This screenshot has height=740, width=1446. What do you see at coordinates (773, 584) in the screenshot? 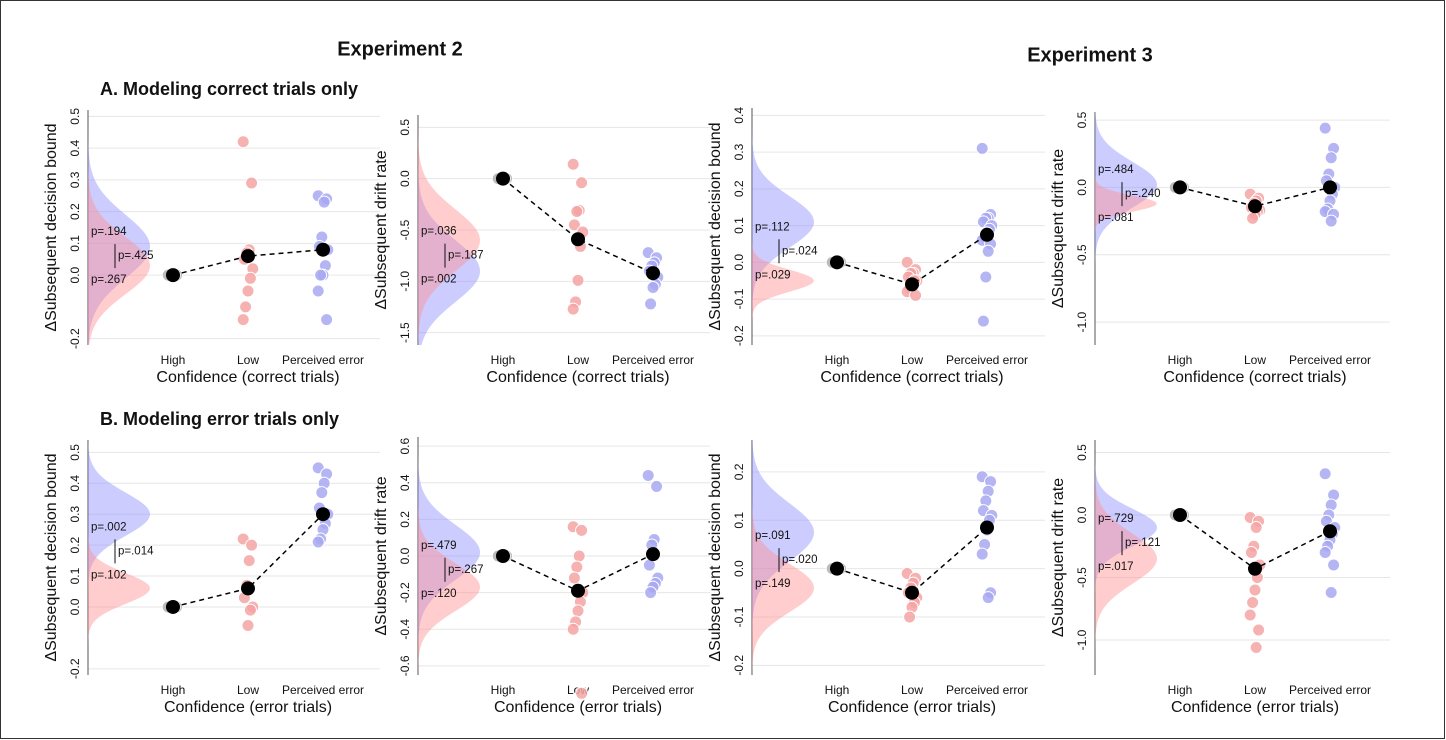
I see `p-value: p=.149` at bounding box center [773, 584].